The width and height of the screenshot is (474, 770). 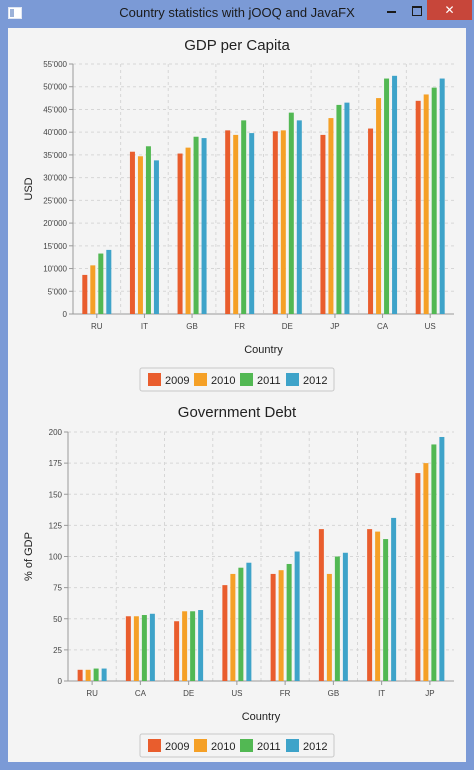 What do you see at coordinates (261, 717) in the screenshot?
I see `x-axis-label: Country` at bounding box center [261, 717].